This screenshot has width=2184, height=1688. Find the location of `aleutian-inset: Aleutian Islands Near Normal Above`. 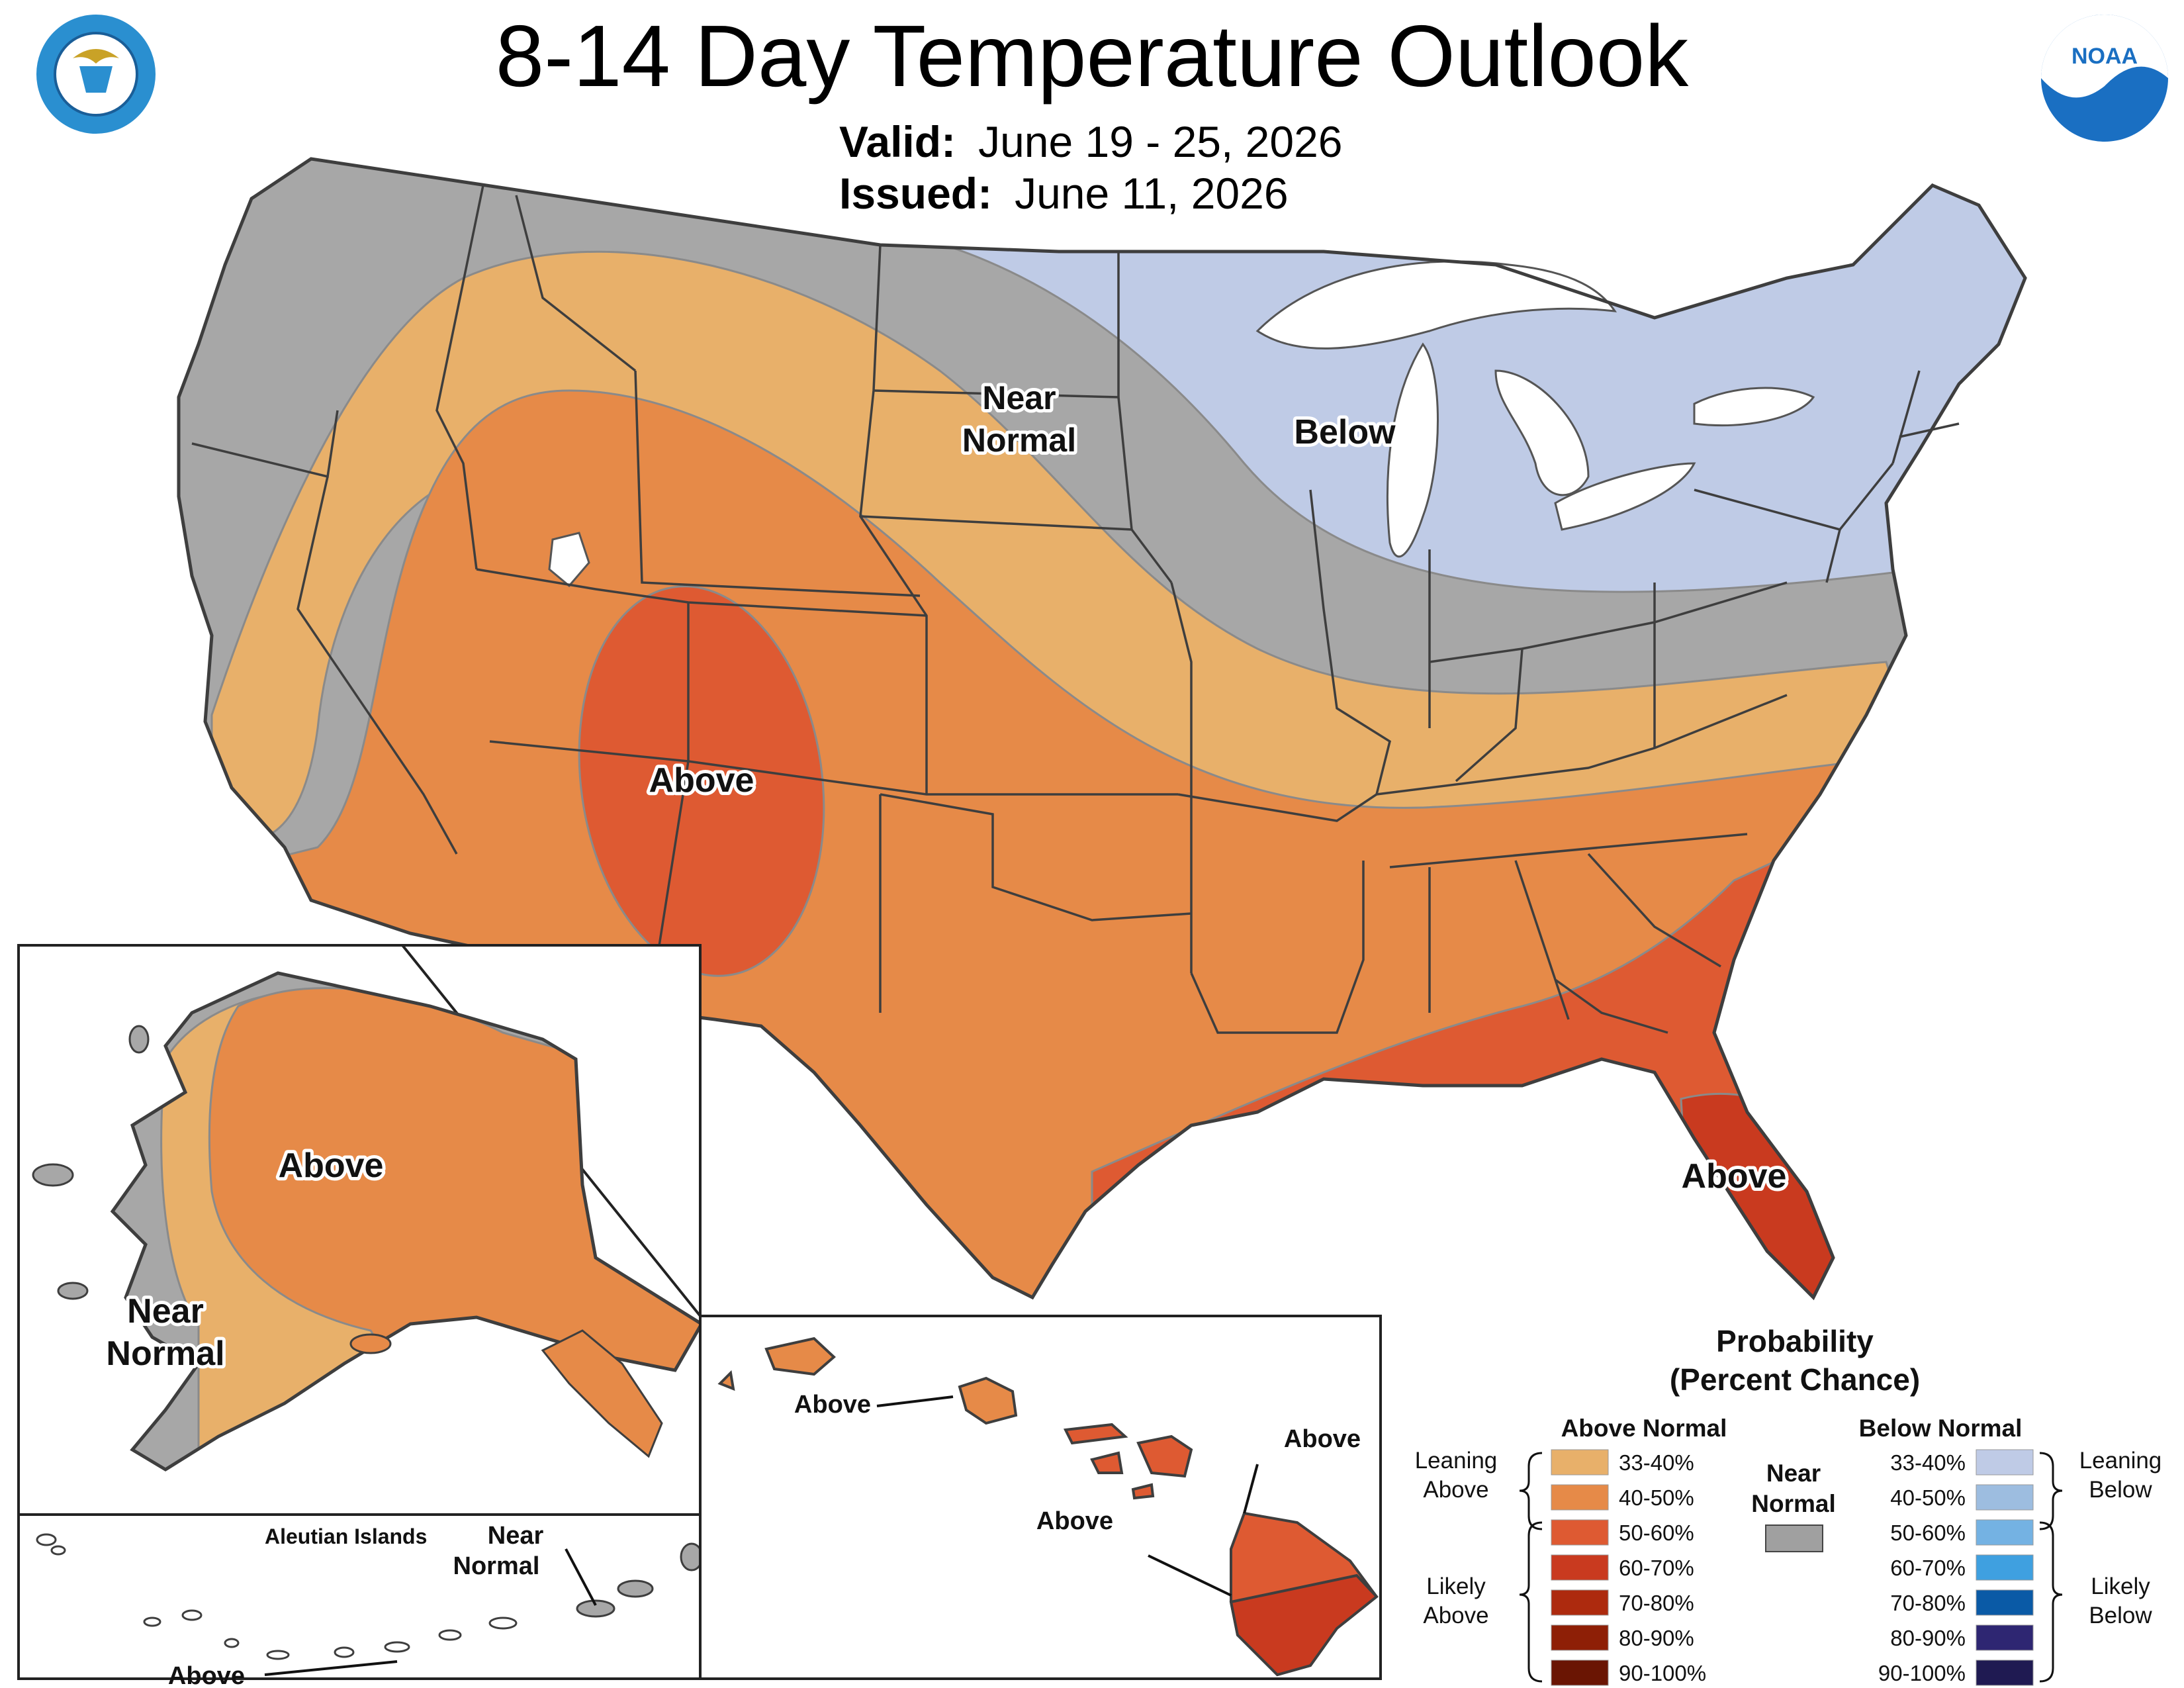

aleutian-inset: Aleutian Islands Near Normal Above is located at coordinates (360, 1600).